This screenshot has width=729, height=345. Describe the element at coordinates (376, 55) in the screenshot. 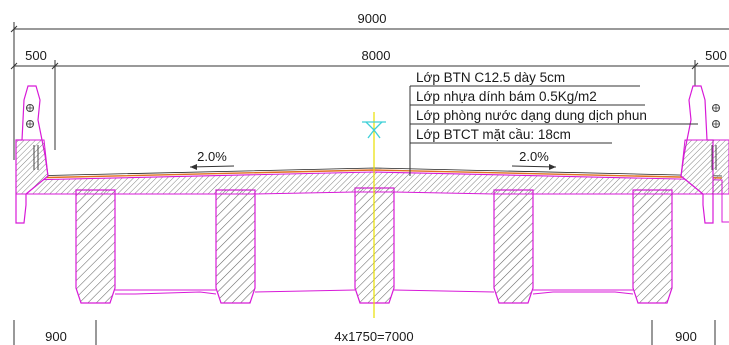

I see `roadway-width-label: 8000` at that location.